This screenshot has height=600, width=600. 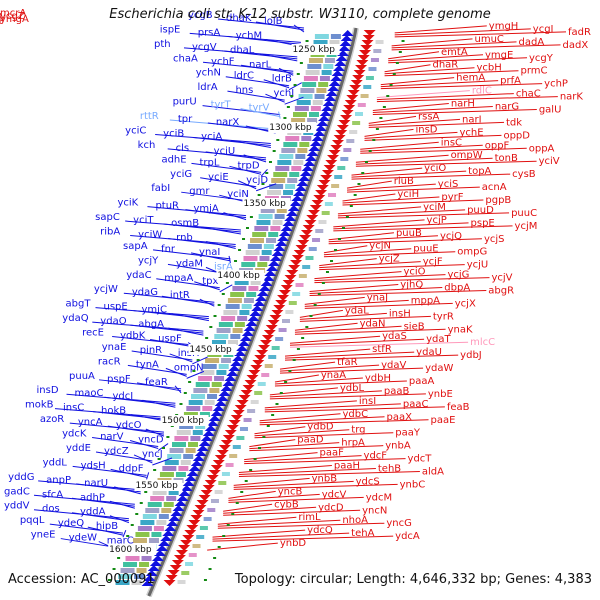 What do you see at coordinates (433, 472) in the screenshot?
I see `gene-label-aldA: aldA` at bounding box center [433, 472].